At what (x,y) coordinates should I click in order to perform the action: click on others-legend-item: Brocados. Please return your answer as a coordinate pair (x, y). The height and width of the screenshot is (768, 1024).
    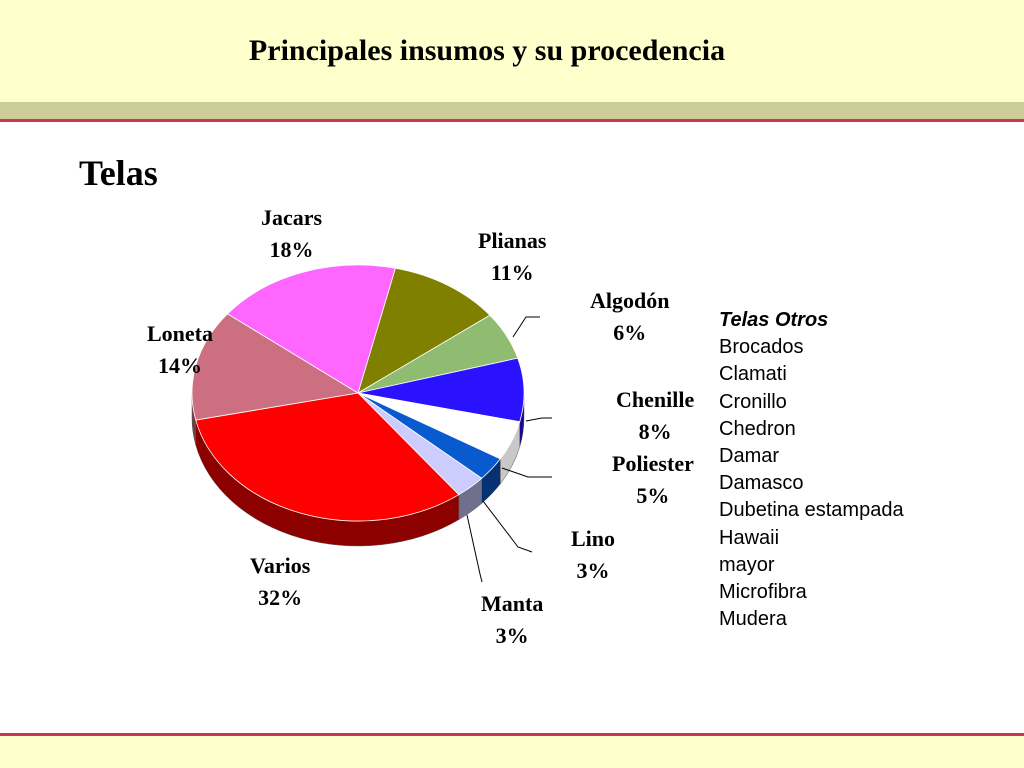
    Looking at the image, I should click on (761, 347).